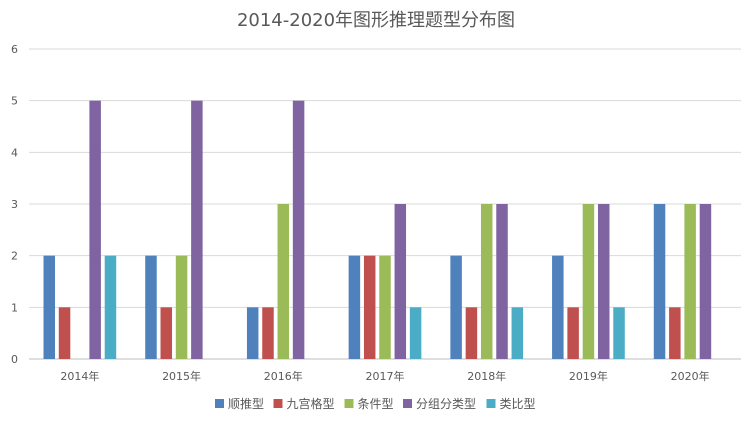 This screenshot has height=422, width=752. I want to click on legend-label-5: 类比型, so click(518, 404).